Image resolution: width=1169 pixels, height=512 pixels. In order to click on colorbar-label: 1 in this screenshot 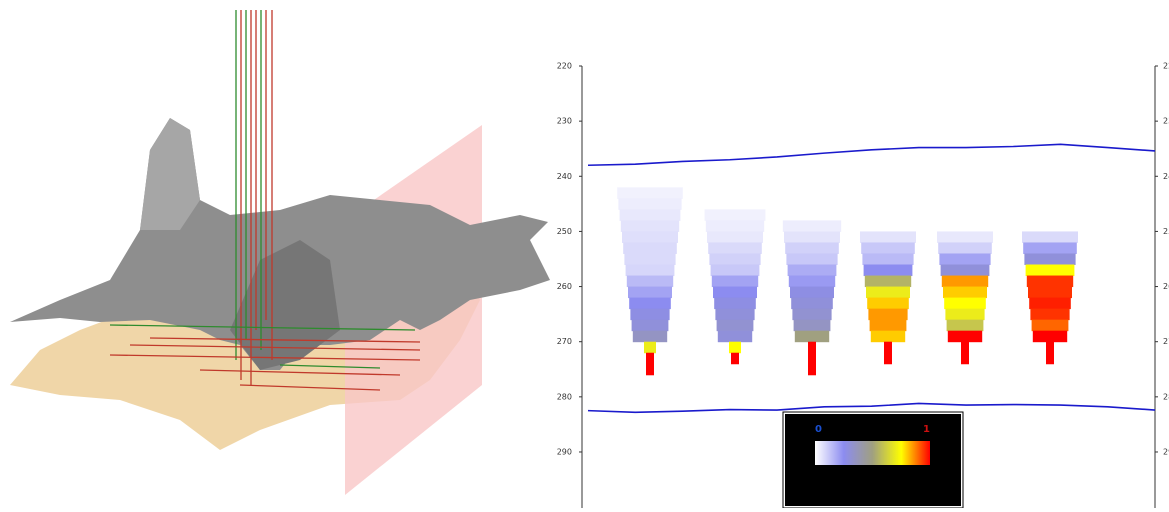, I will do `click(926, 429)`.